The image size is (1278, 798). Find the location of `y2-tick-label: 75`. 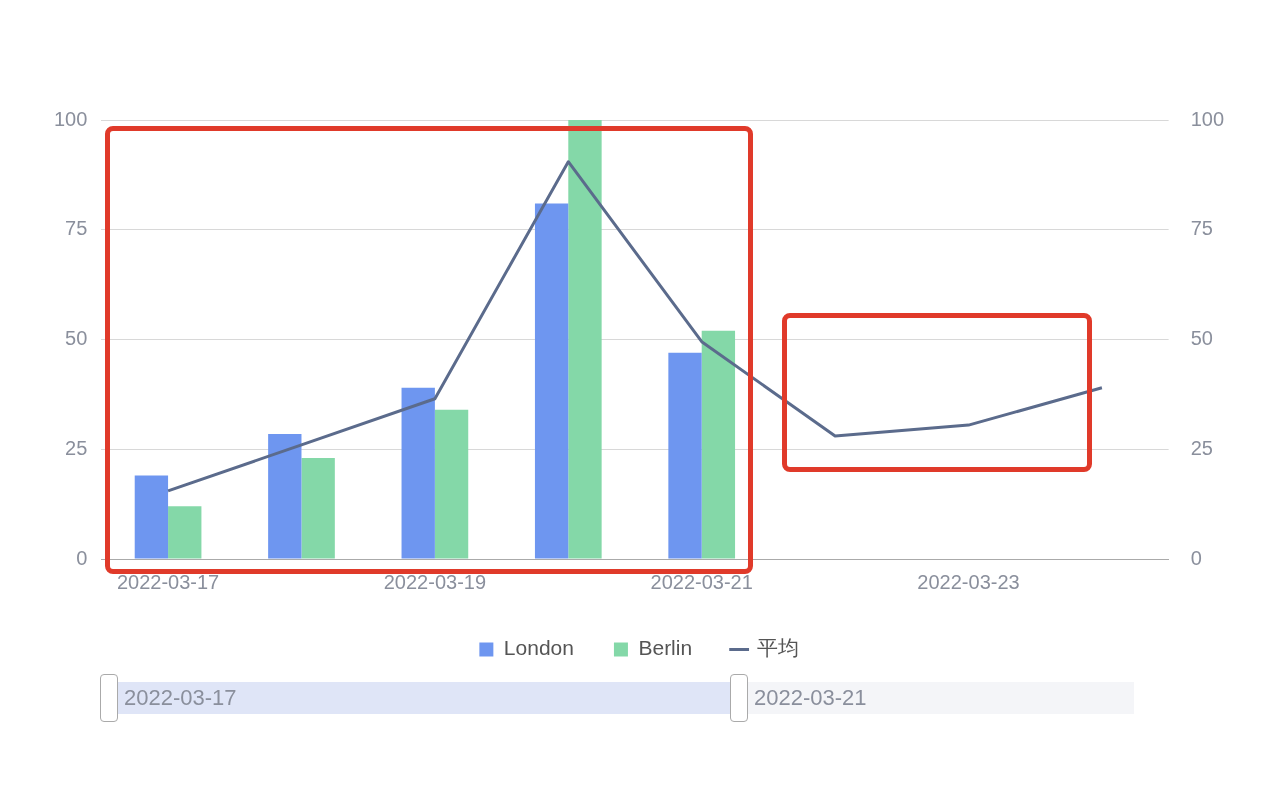

y2-tick-label: 75 is located at coordinates (1201, 228).